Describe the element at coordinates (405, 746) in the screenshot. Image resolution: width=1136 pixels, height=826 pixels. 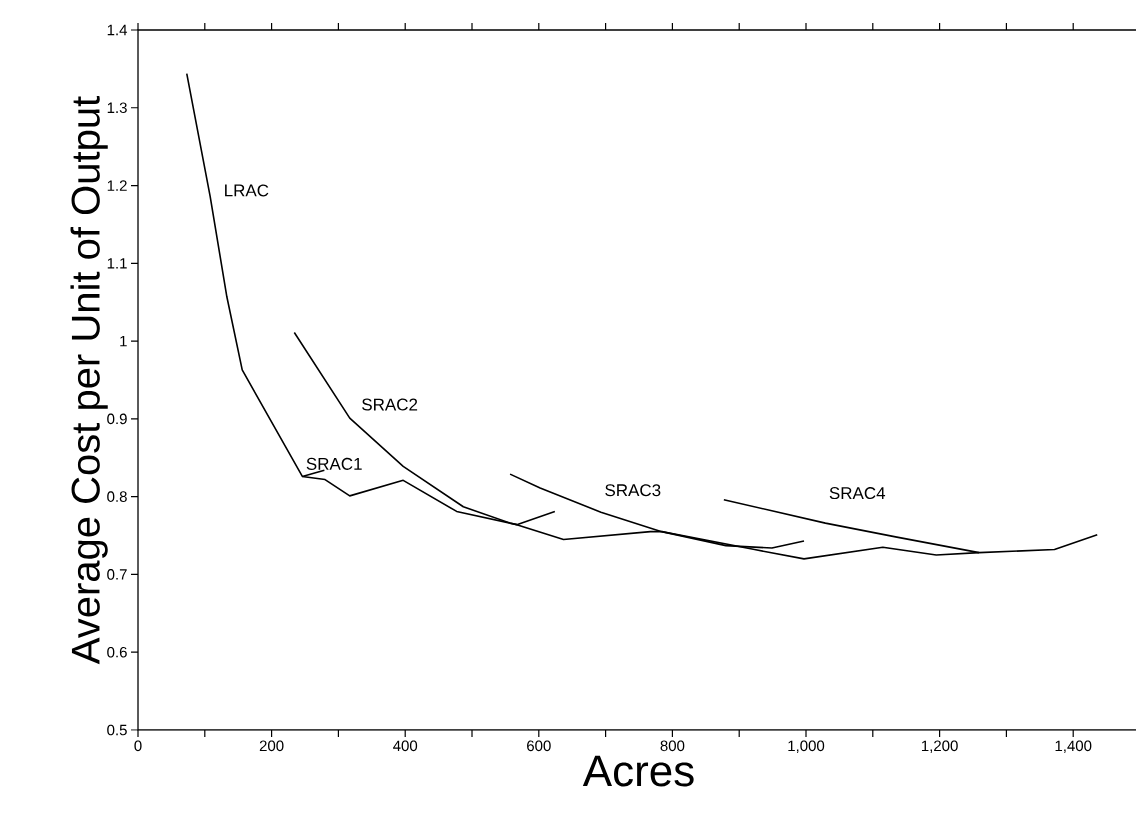
I see `x-tick-label: 400` at that location.